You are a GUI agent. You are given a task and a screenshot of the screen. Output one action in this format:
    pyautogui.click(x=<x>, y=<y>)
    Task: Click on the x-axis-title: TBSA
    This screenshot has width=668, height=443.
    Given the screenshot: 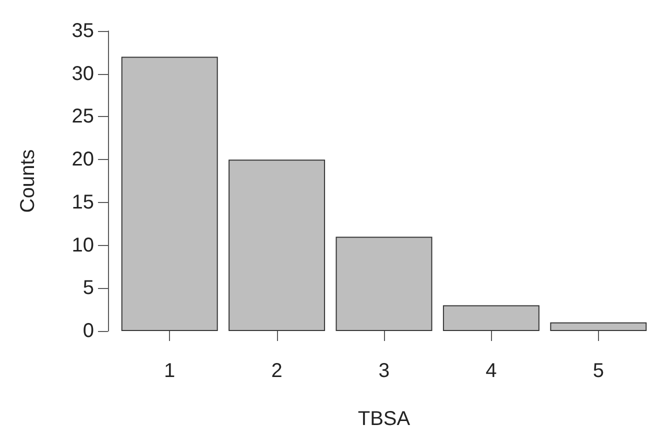 What is the action you would take?
    pyautogui.click(x=384, y=419)
    